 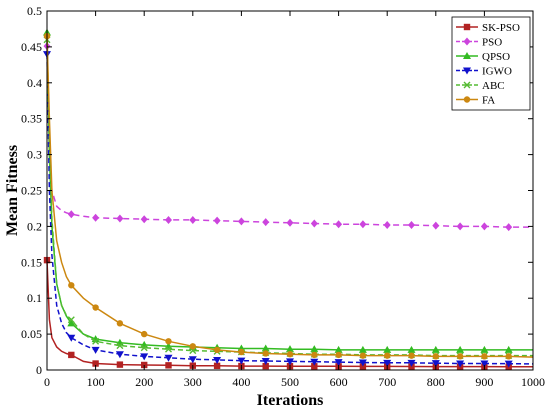 I want to click on legend: SK-PSO PSO QPSO IGWO ABC FA, so click(x=491, y=63).